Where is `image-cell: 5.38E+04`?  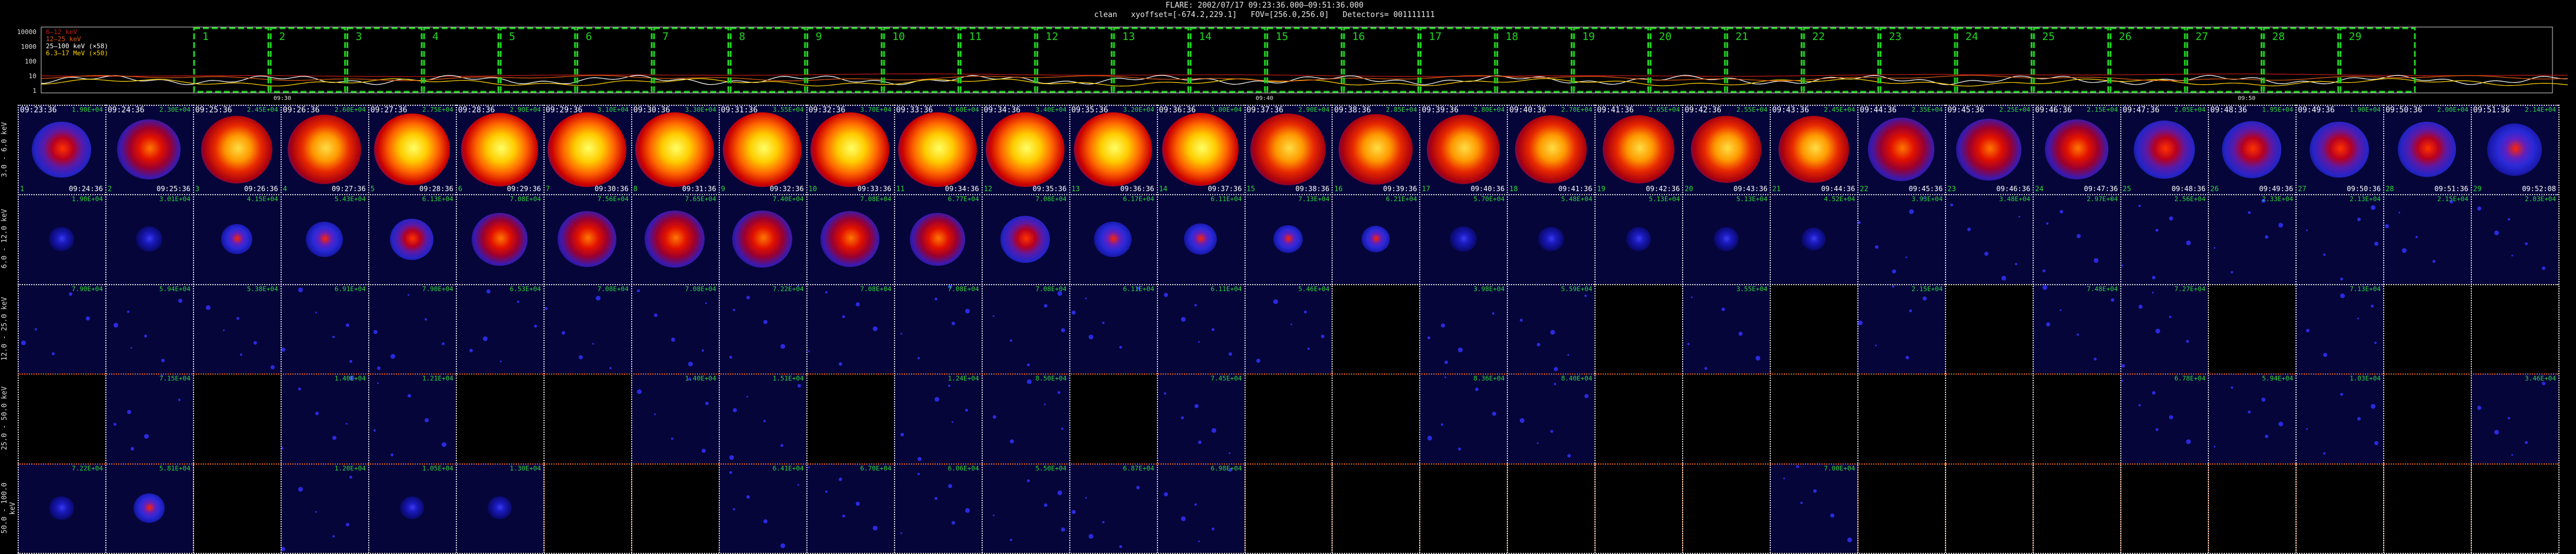 image-cell: 5.38E+04 is located at coordinates (236, 328).